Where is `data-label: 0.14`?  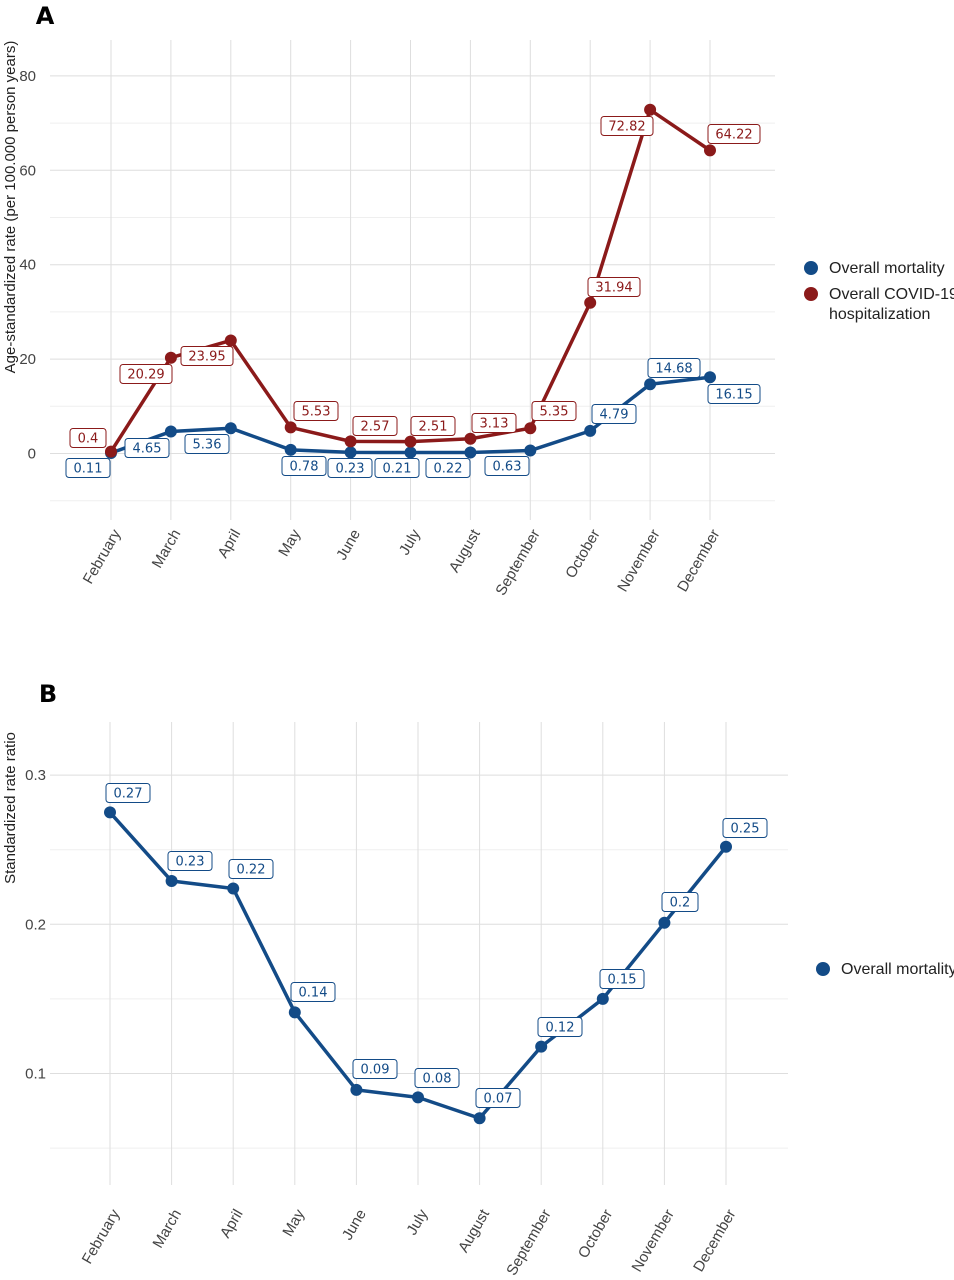 data-label: 0.14 is located at coordinates (313, 993).